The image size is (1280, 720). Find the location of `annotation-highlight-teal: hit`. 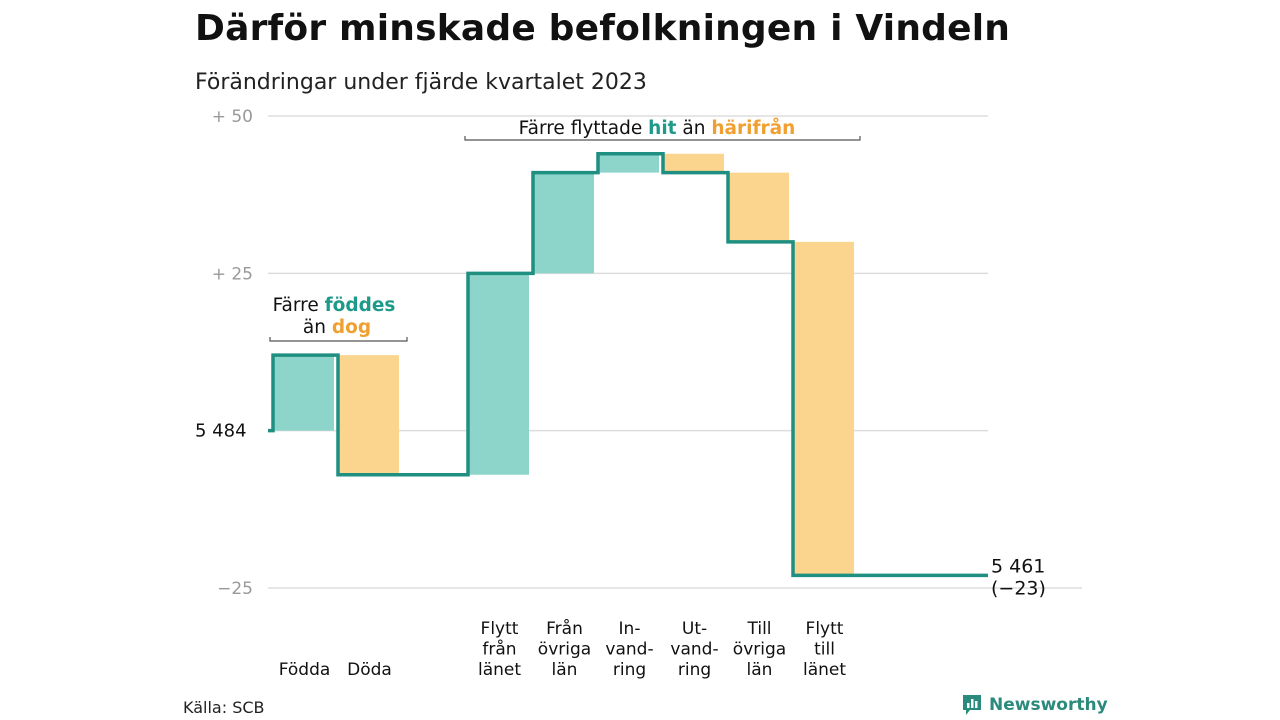

annotation-highlight-teal: hit is located at coordinates (662, 128).